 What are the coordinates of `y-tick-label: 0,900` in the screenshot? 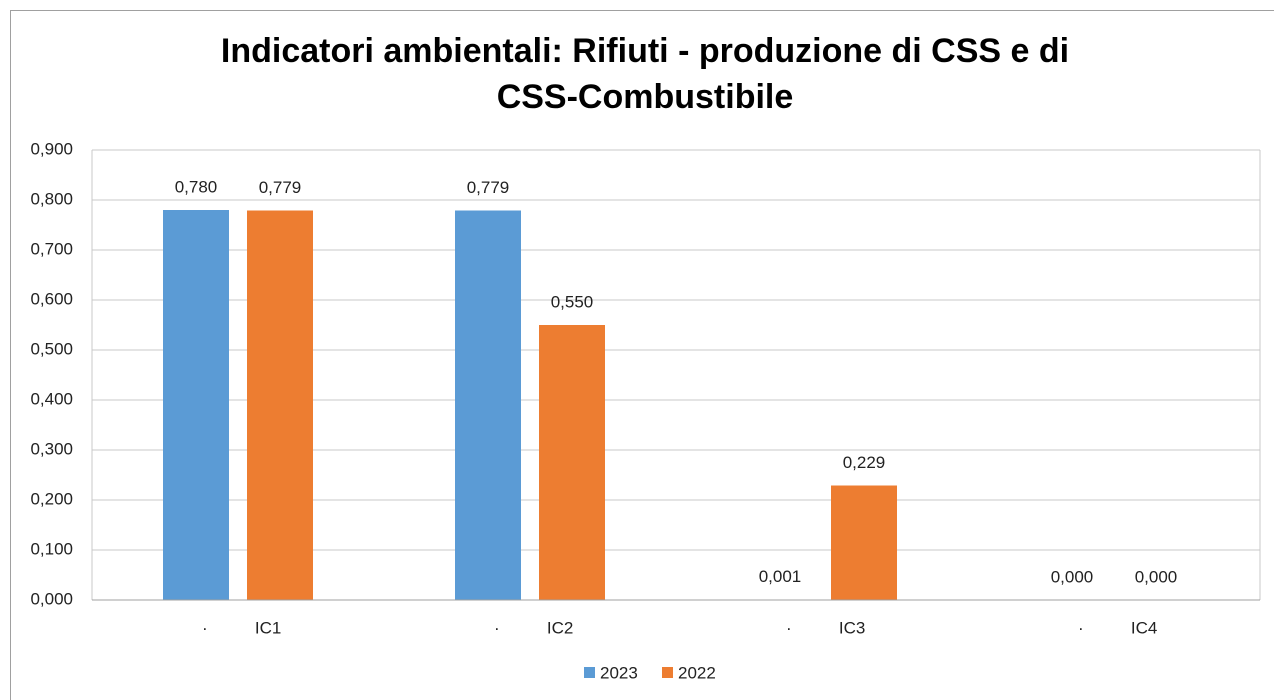 It's located at (51, 148).